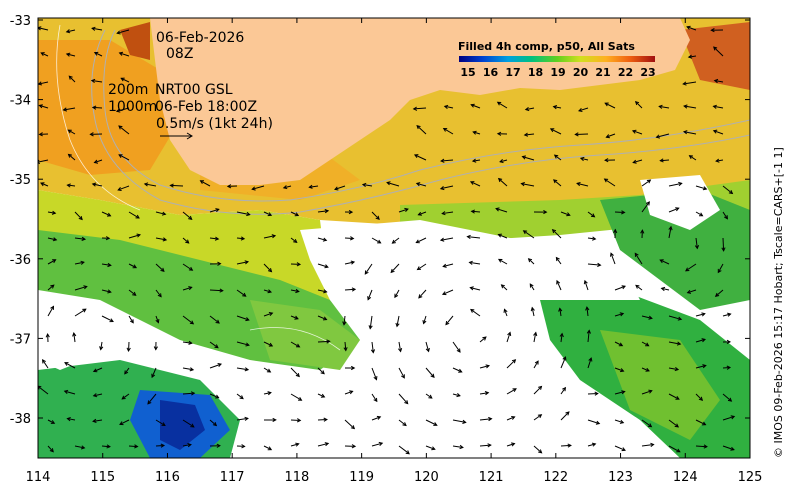 This screenshot has width=791, height=492. What do you see at coordinates (200, 38) in the screenshot?
I see `date-label: 06-Feb-2026` at bounding box center [200, 38].